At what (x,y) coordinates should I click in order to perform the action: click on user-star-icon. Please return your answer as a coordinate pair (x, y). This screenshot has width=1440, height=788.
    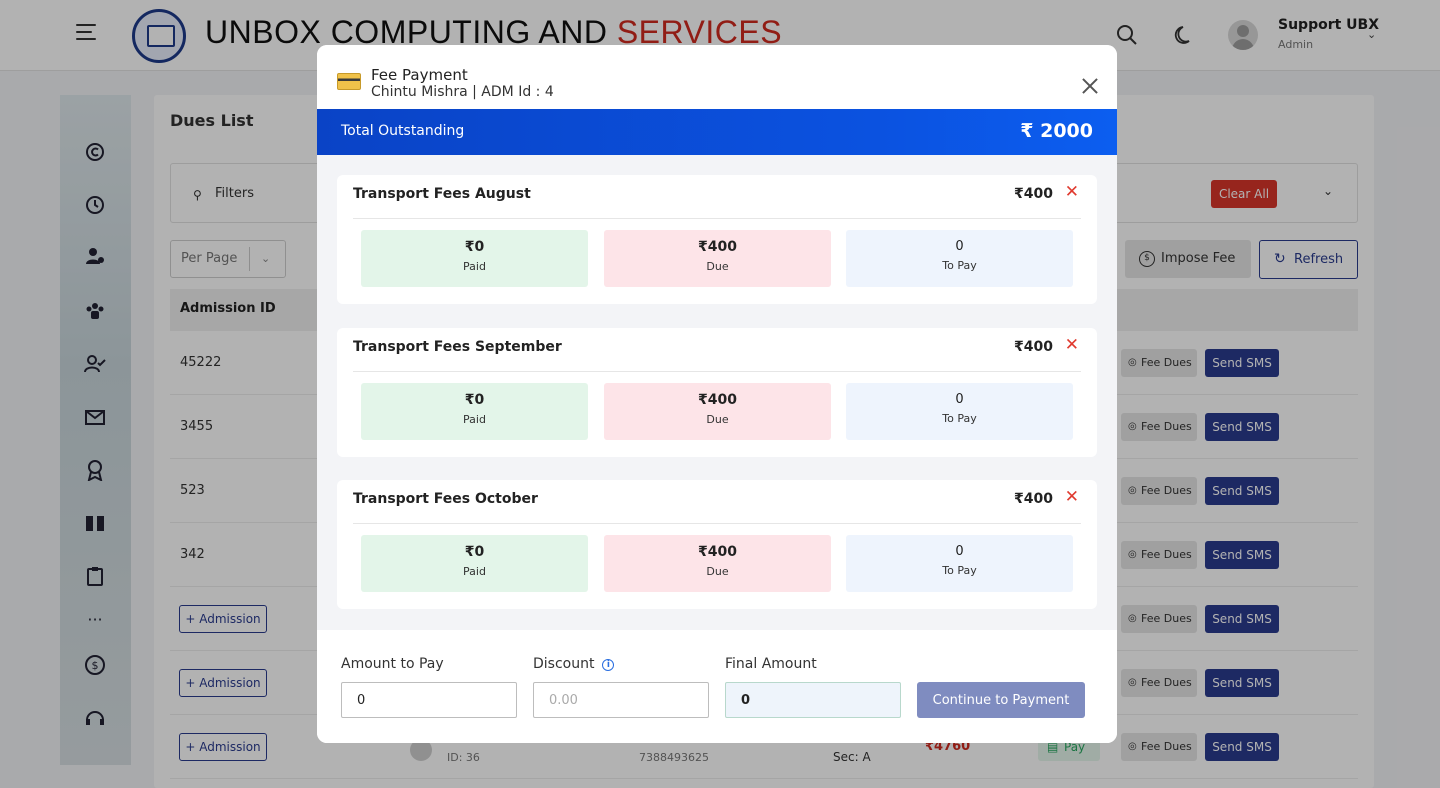
    Looking at the image, I should click on (95, 256).